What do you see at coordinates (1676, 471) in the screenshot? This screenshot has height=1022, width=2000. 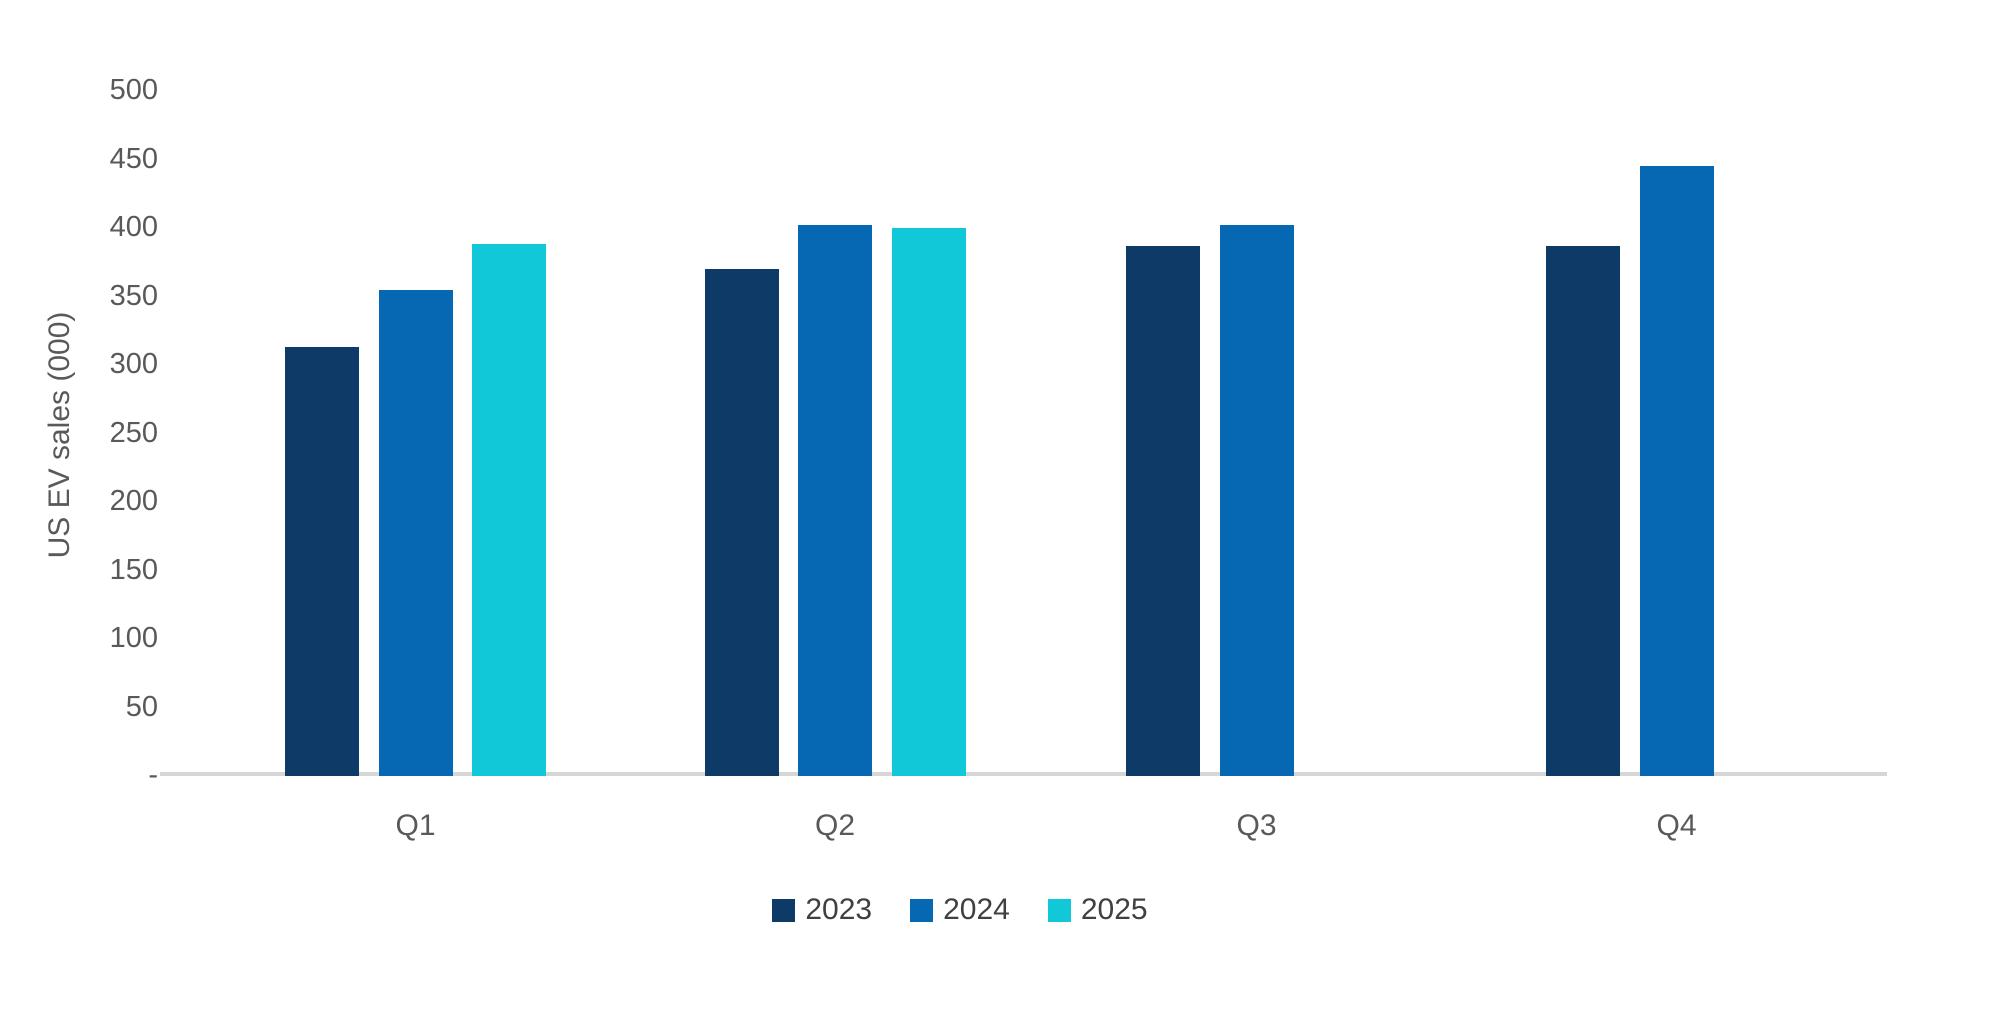 I see `bar-q4-2024` at bounding box center [1676, 471].